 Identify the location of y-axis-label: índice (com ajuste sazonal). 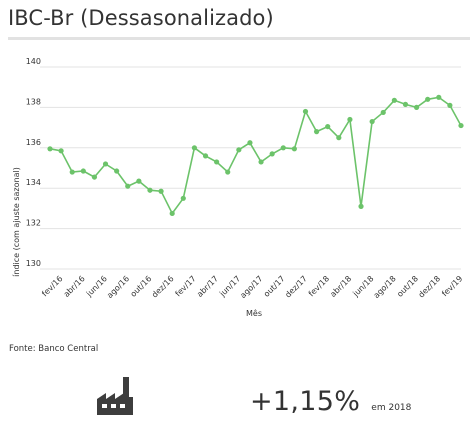
(16, 222).